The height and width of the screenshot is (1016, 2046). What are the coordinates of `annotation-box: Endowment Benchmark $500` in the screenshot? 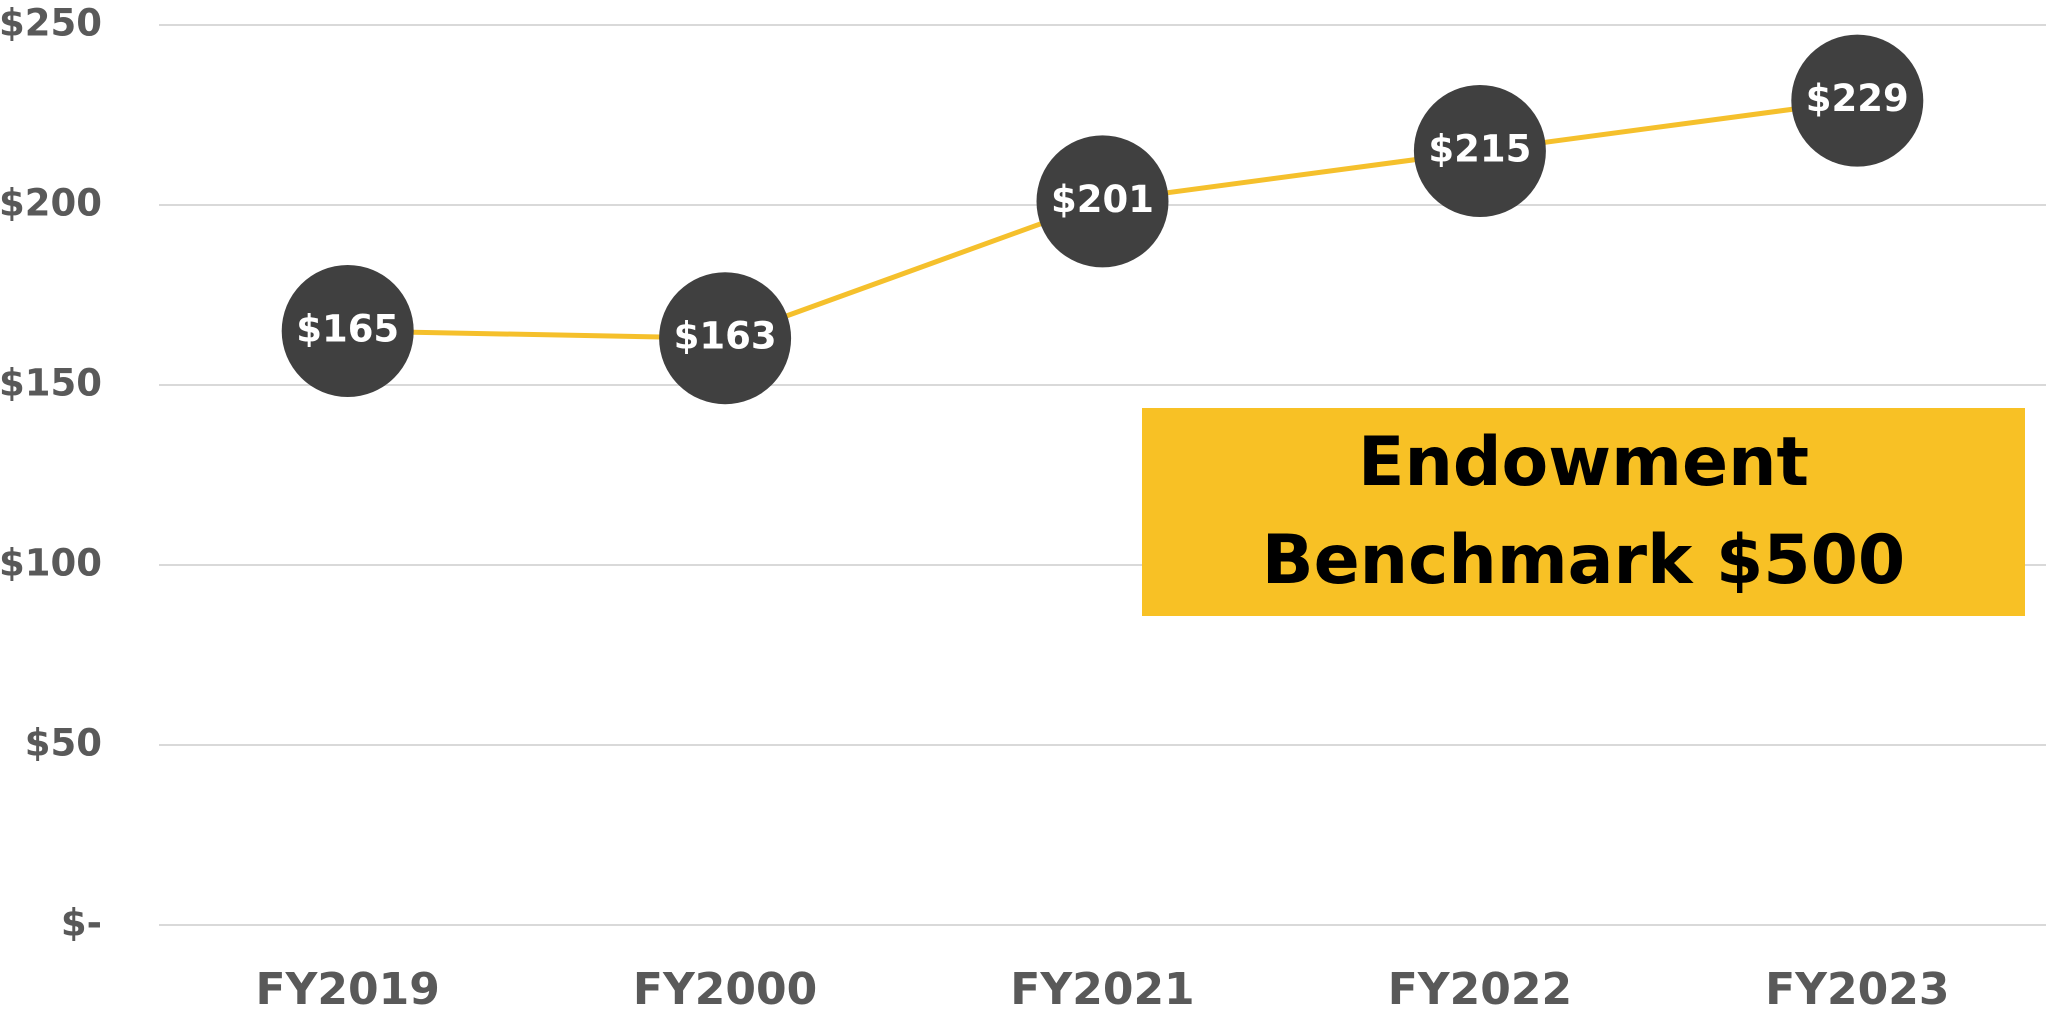 It's located at (1583, 512).